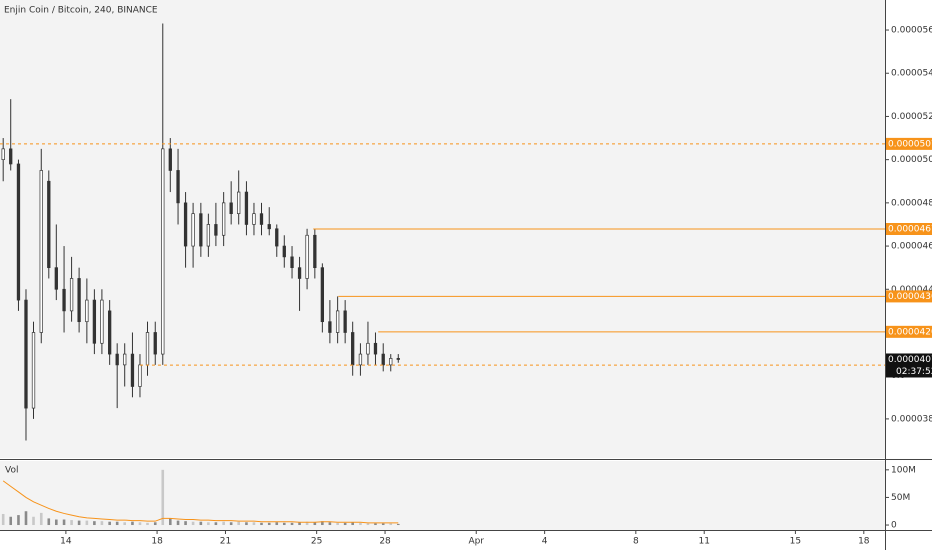  What do you see at coordinates (914, 372) in the screenshot?
I see `countdown-label: 02:37:52` at bounding box center [914, 372].